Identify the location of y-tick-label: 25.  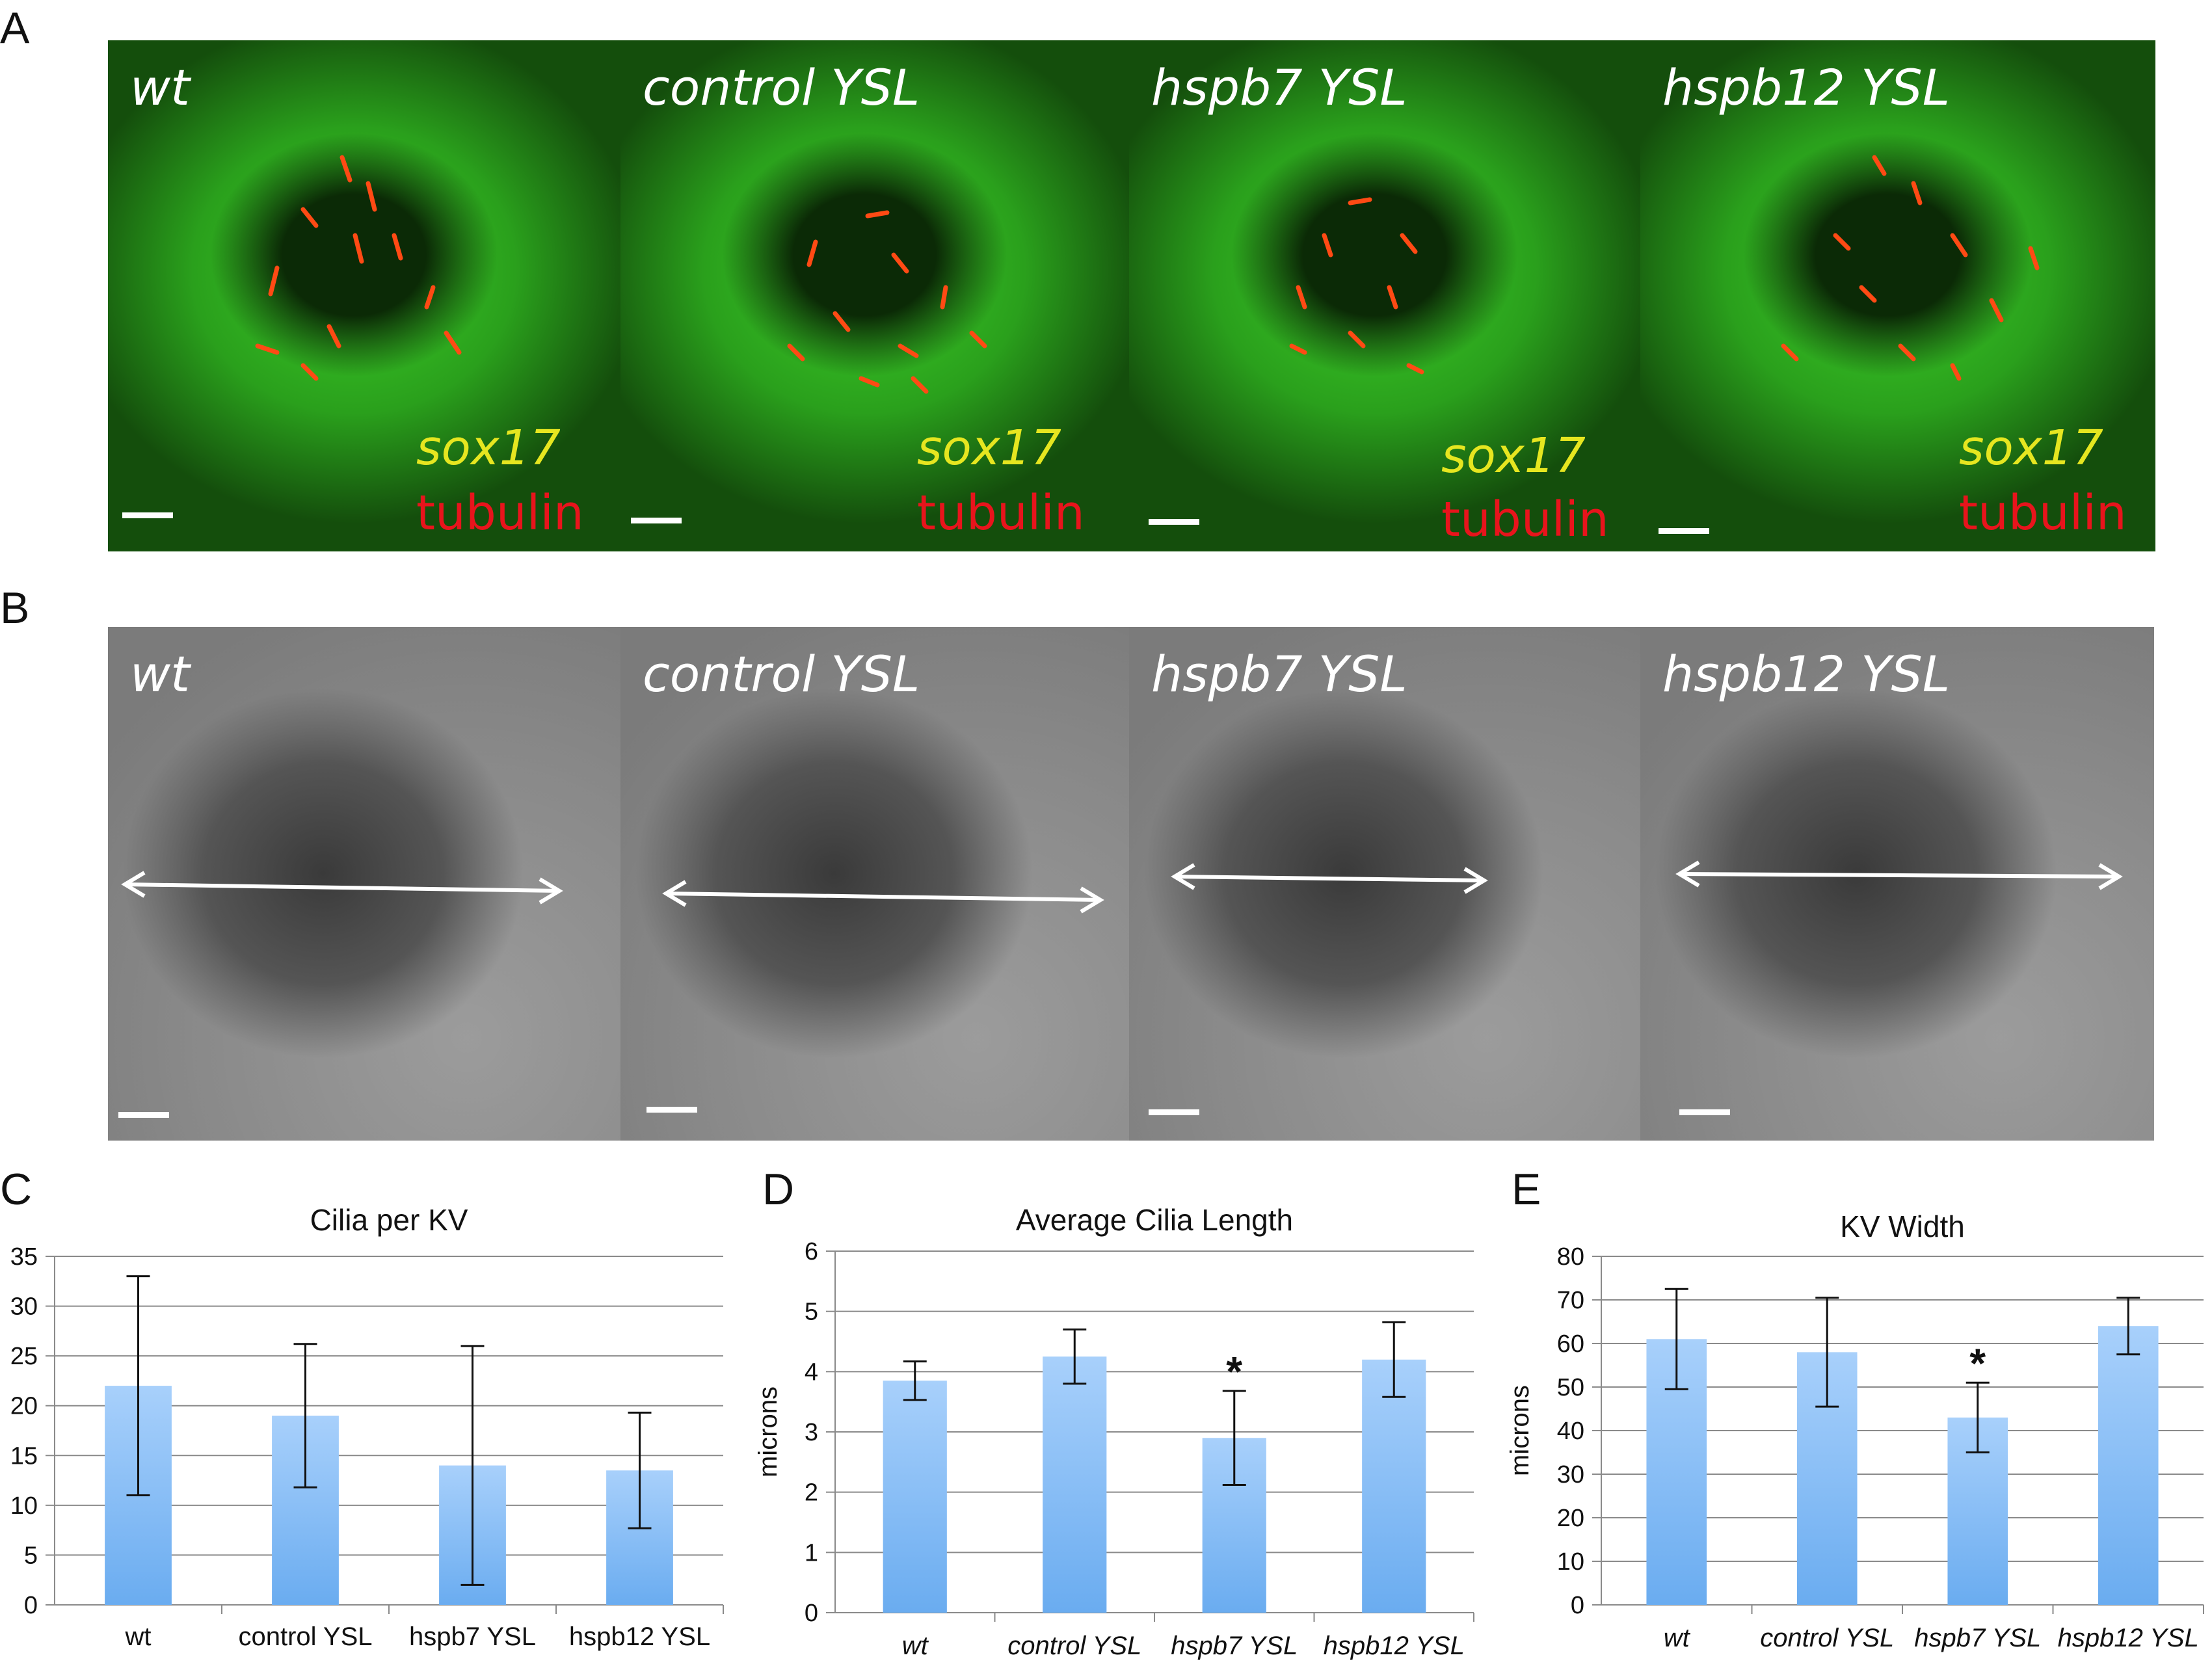
(24, 1356).